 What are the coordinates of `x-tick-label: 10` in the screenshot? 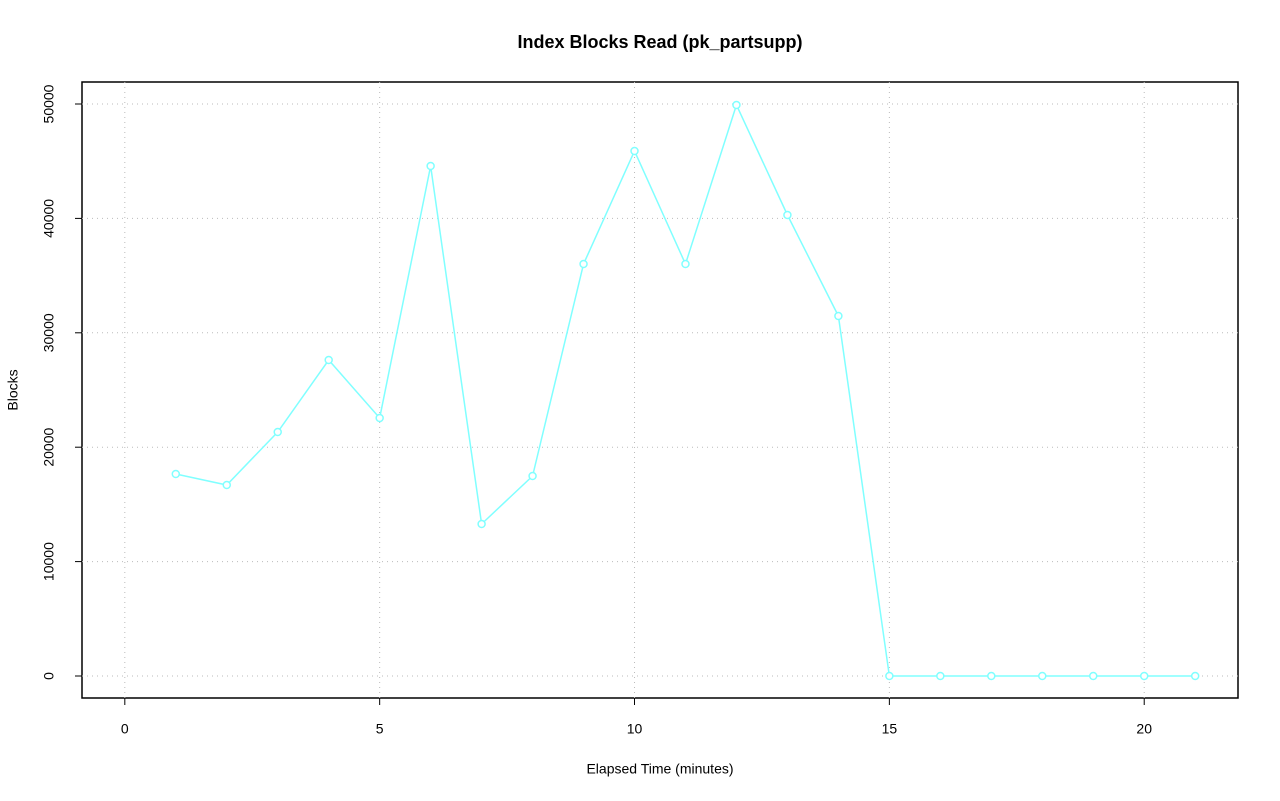 It's located at (635, 729).